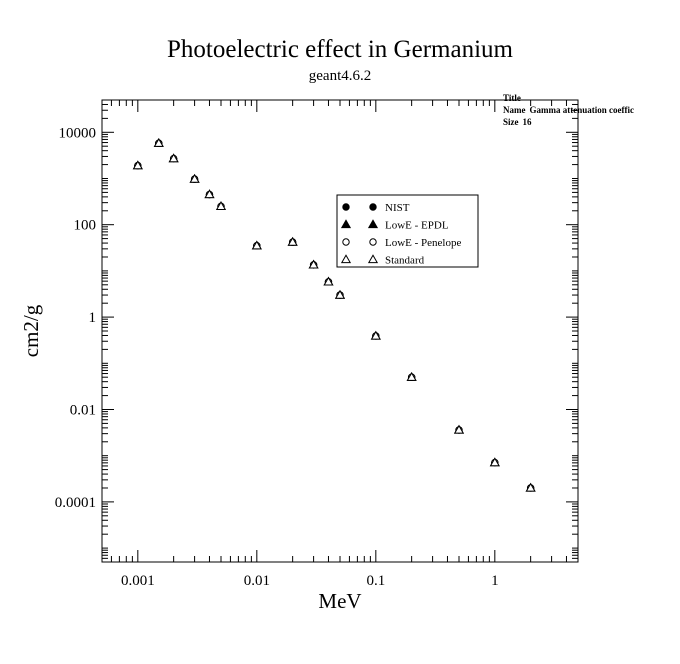  What do you see at coordinates (417, 226) in the screenshot?
I see `legend-label-1: LowE - EPDL` at bounding box center [417, 226].